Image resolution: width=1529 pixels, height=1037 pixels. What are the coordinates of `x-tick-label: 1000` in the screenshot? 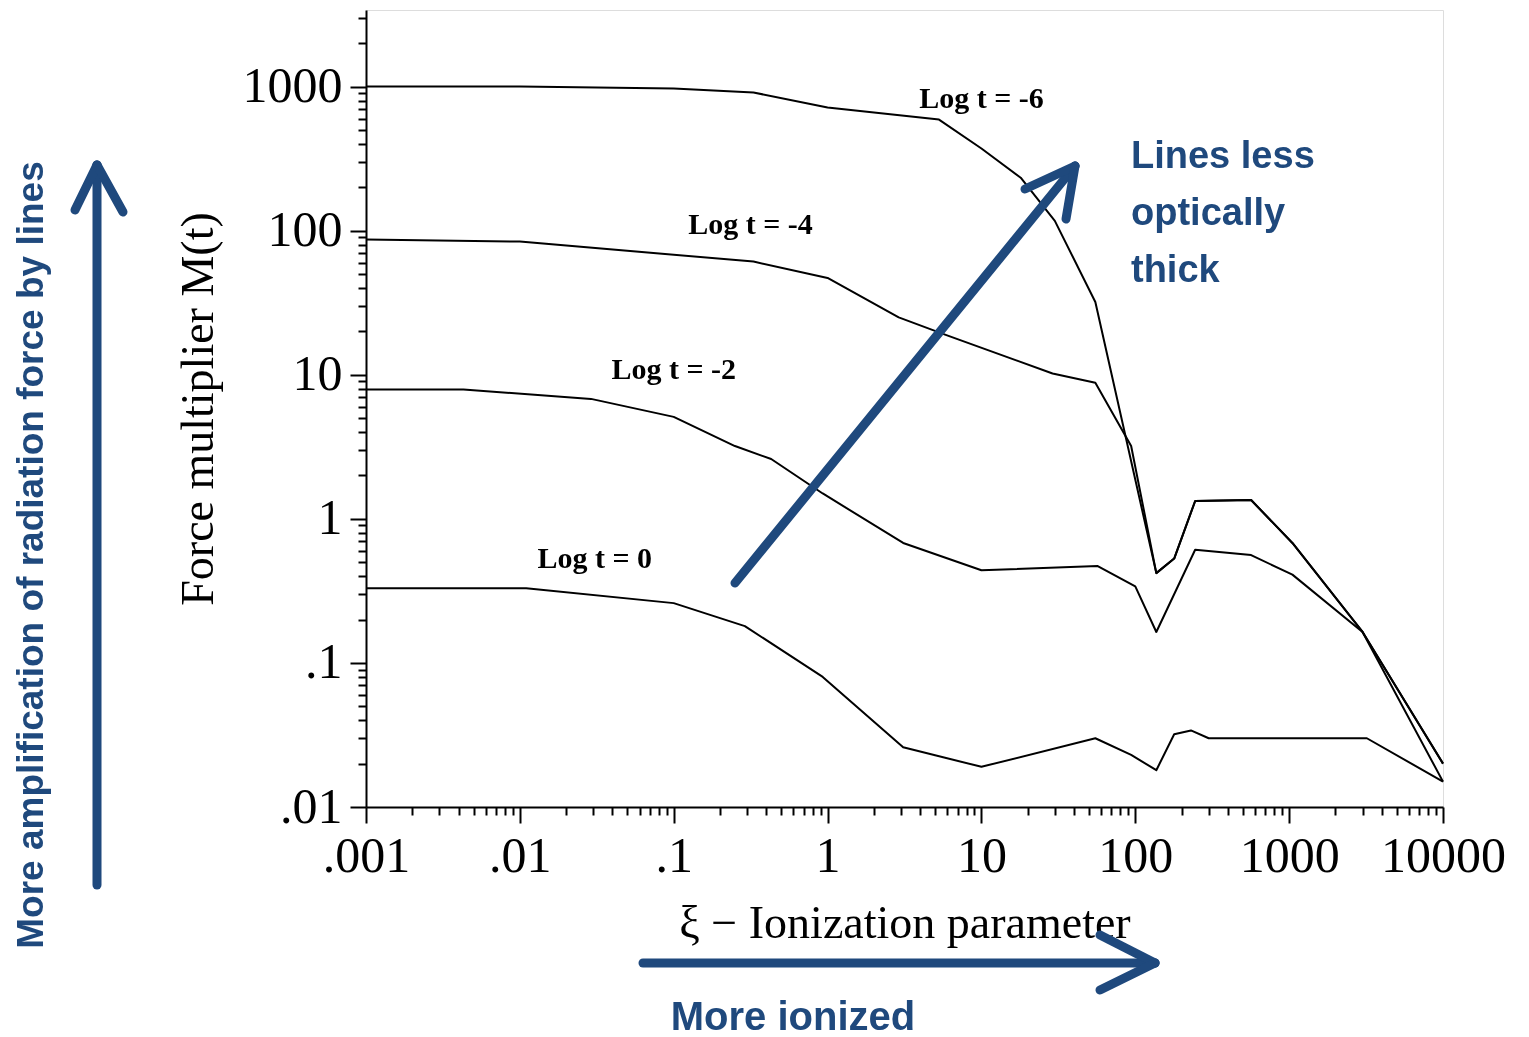 It's located at (1289, 854).